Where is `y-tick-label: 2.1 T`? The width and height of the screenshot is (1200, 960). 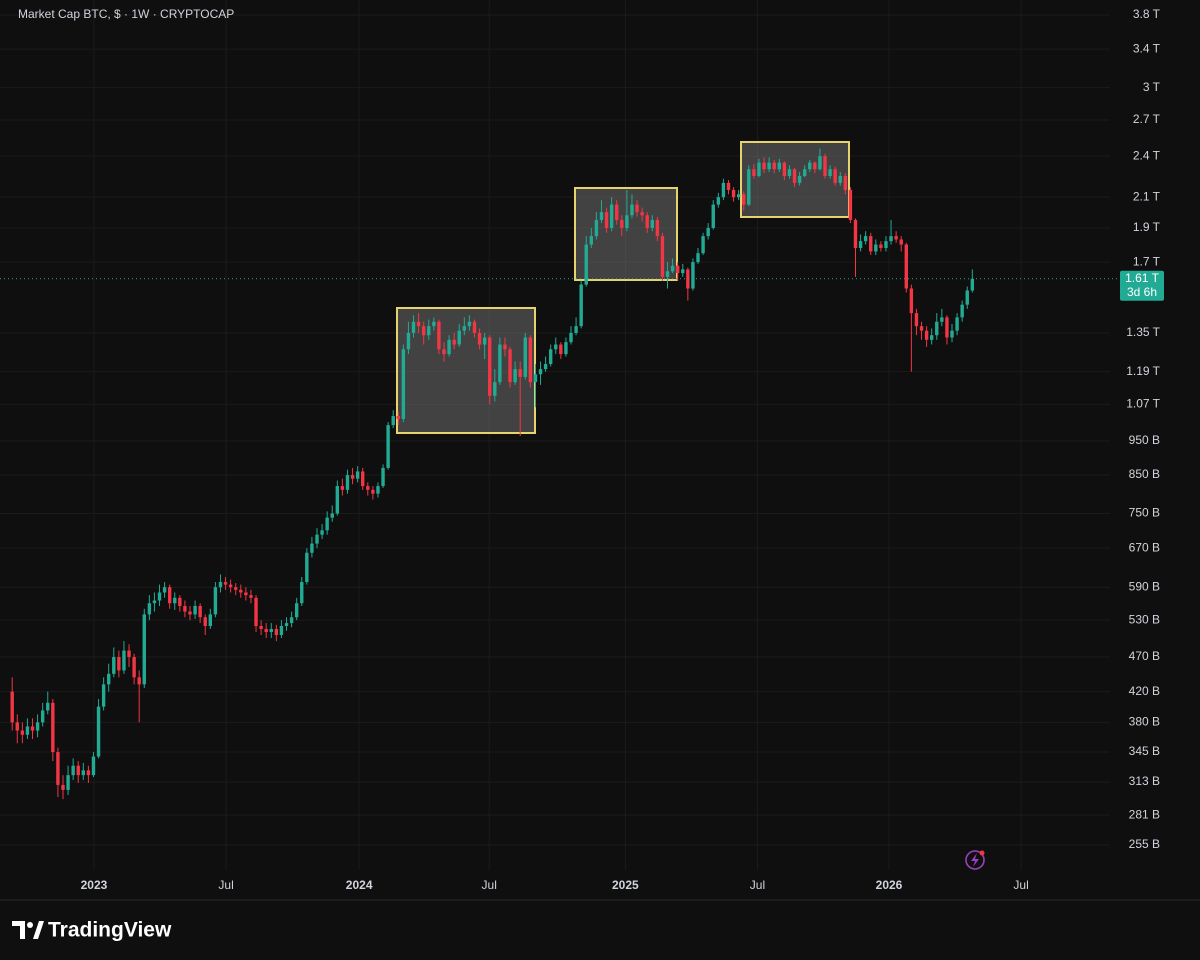 y-tick-label: 2.1 T is located at coordinates (1147, 196).